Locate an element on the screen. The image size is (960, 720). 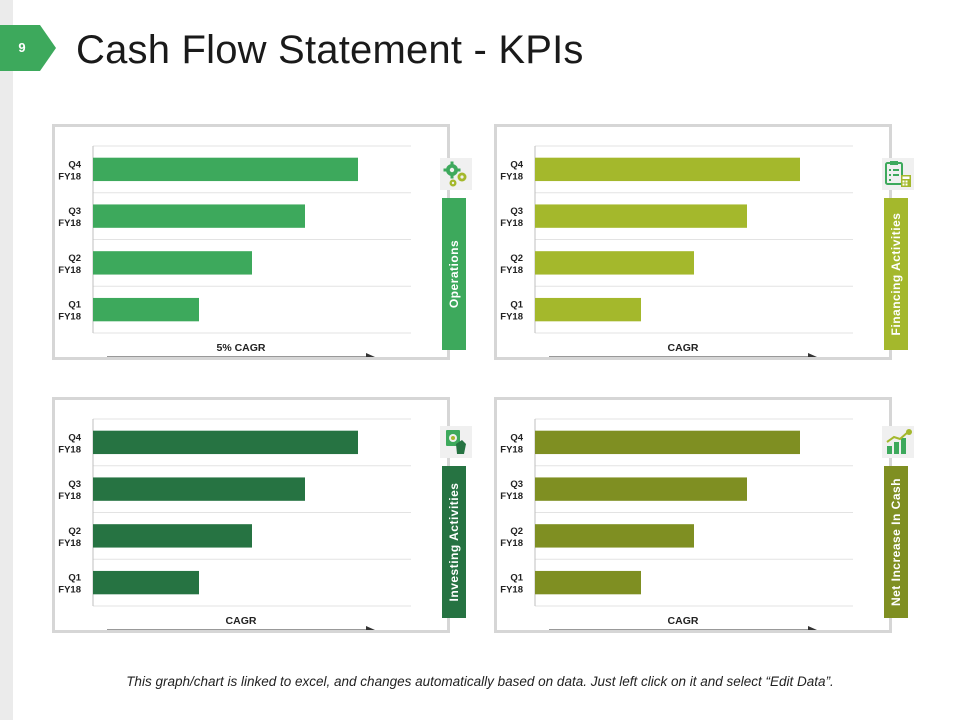
gears-icon is located at coordinates (455, 174).